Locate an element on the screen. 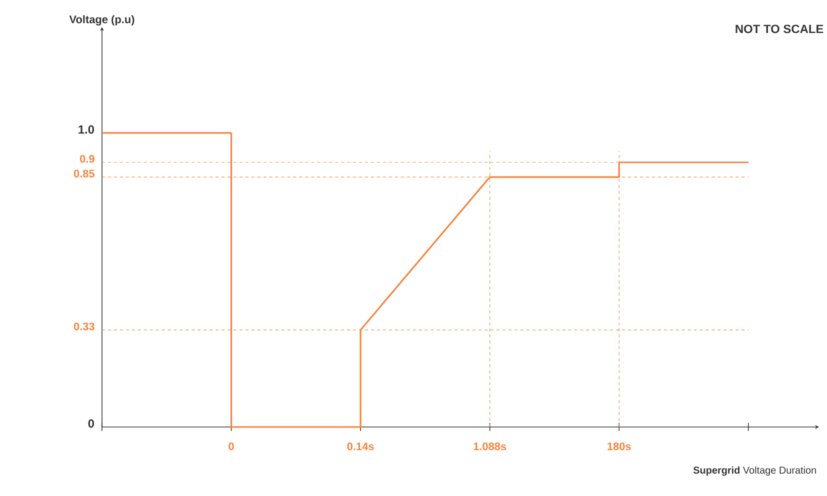 Image resolution: width=827 pixels, height=496 pixels. x-tick-label: 180s is located at coordinates (619, 446).